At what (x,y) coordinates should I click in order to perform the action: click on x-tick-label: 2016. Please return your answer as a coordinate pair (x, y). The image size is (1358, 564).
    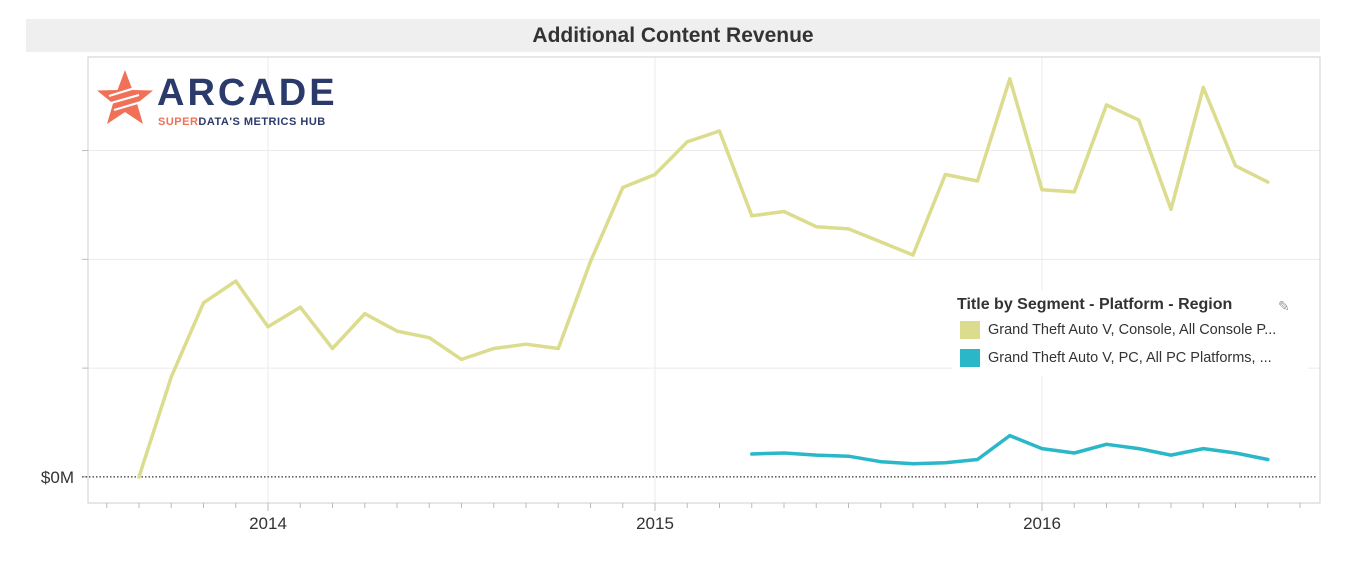
    Looking at the image, I should click on (1042, 523).